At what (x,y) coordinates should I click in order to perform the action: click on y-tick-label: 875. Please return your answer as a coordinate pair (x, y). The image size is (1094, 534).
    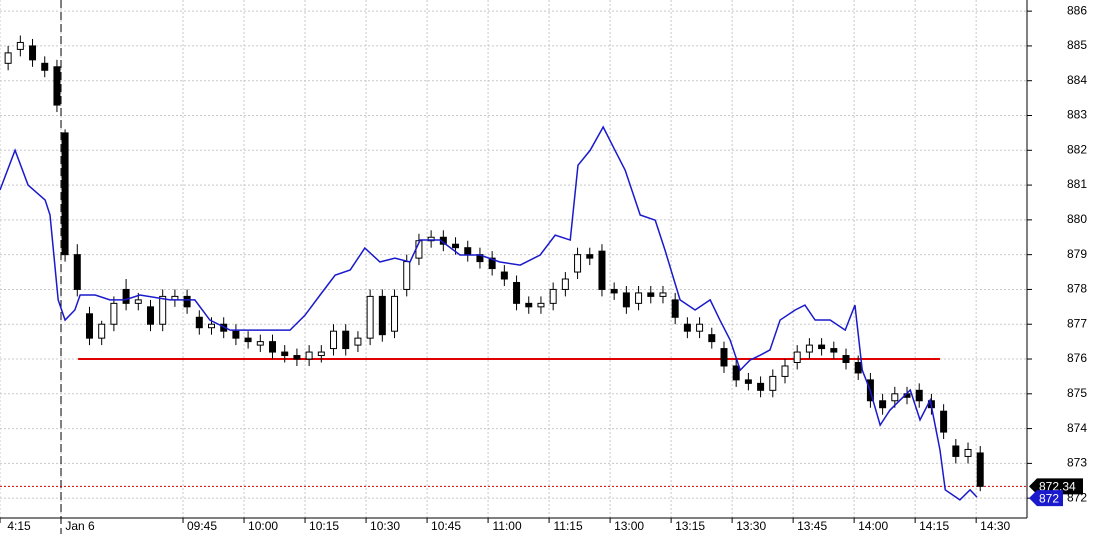
    Looking at the image, I should click on (1077, 393).